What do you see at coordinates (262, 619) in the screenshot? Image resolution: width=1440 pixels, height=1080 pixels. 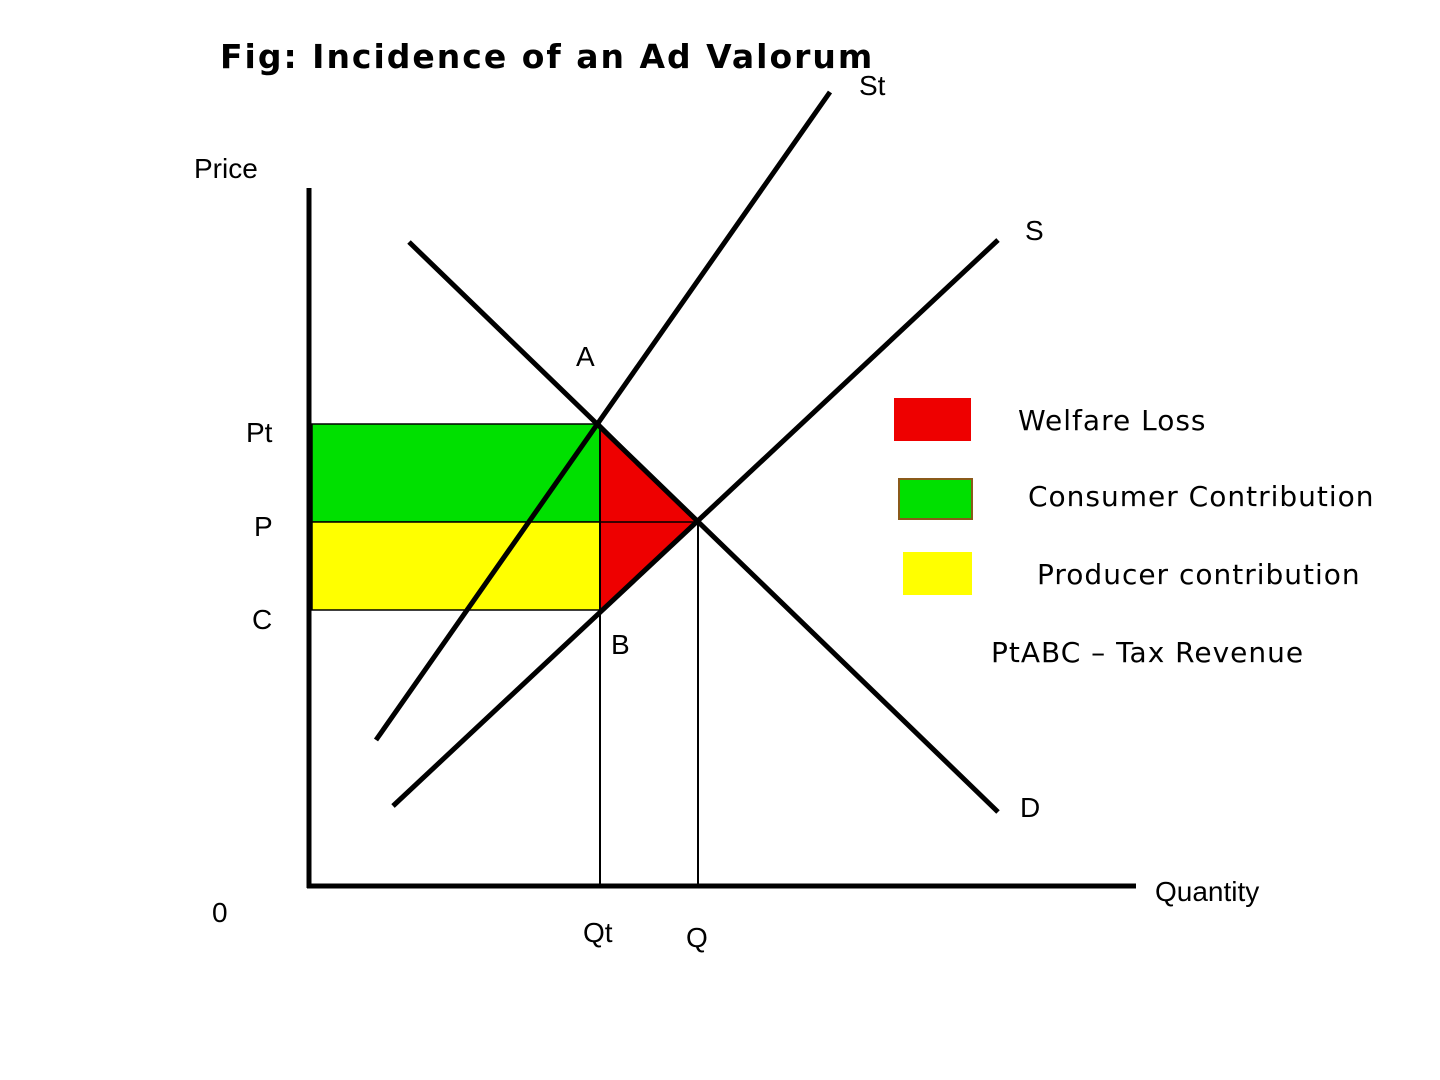 I see `price-c-label: C` at bounding box center [262, 619].